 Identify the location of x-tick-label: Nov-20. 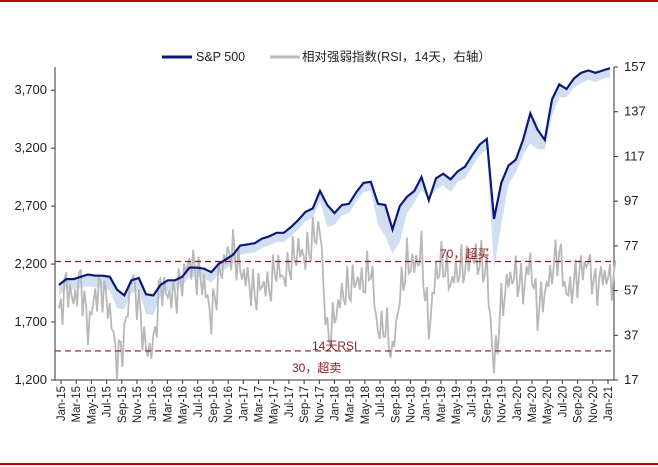
(594, 404).